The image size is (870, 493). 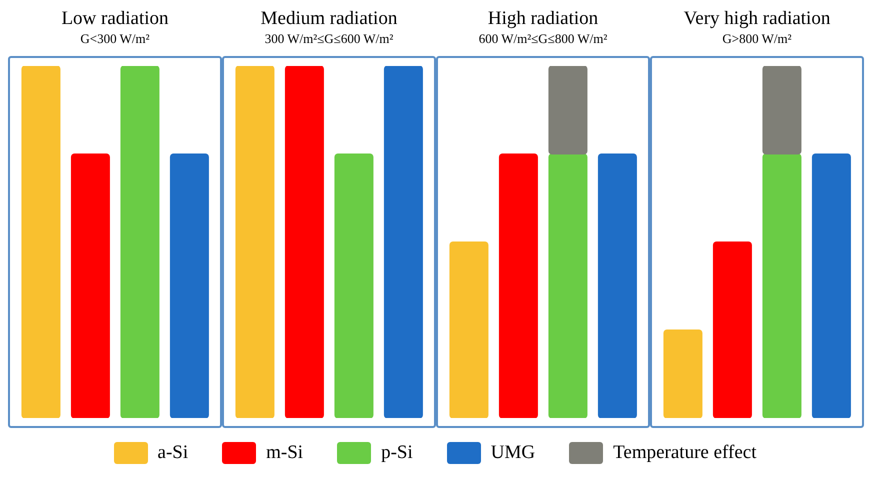 I want to click on chart-title: High radiation, so click(x=543, y=19).